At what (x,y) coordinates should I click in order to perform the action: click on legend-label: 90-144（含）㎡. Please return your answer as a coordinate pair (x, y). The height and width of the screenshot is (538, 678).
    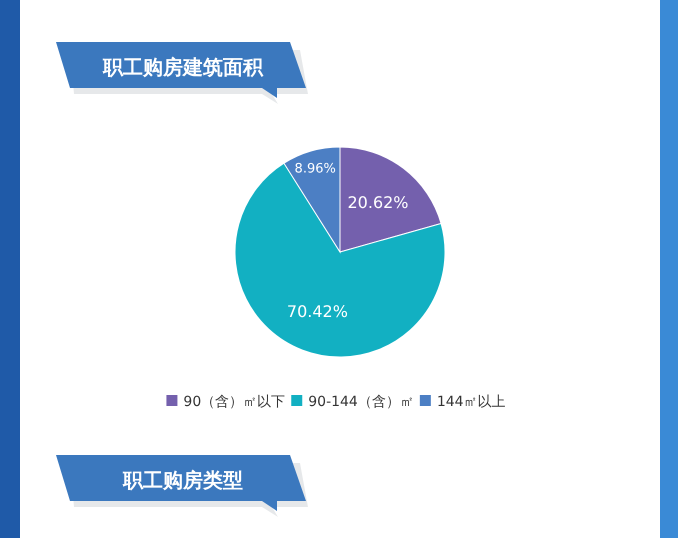
    Looking at the image, I should click on (361, 402).